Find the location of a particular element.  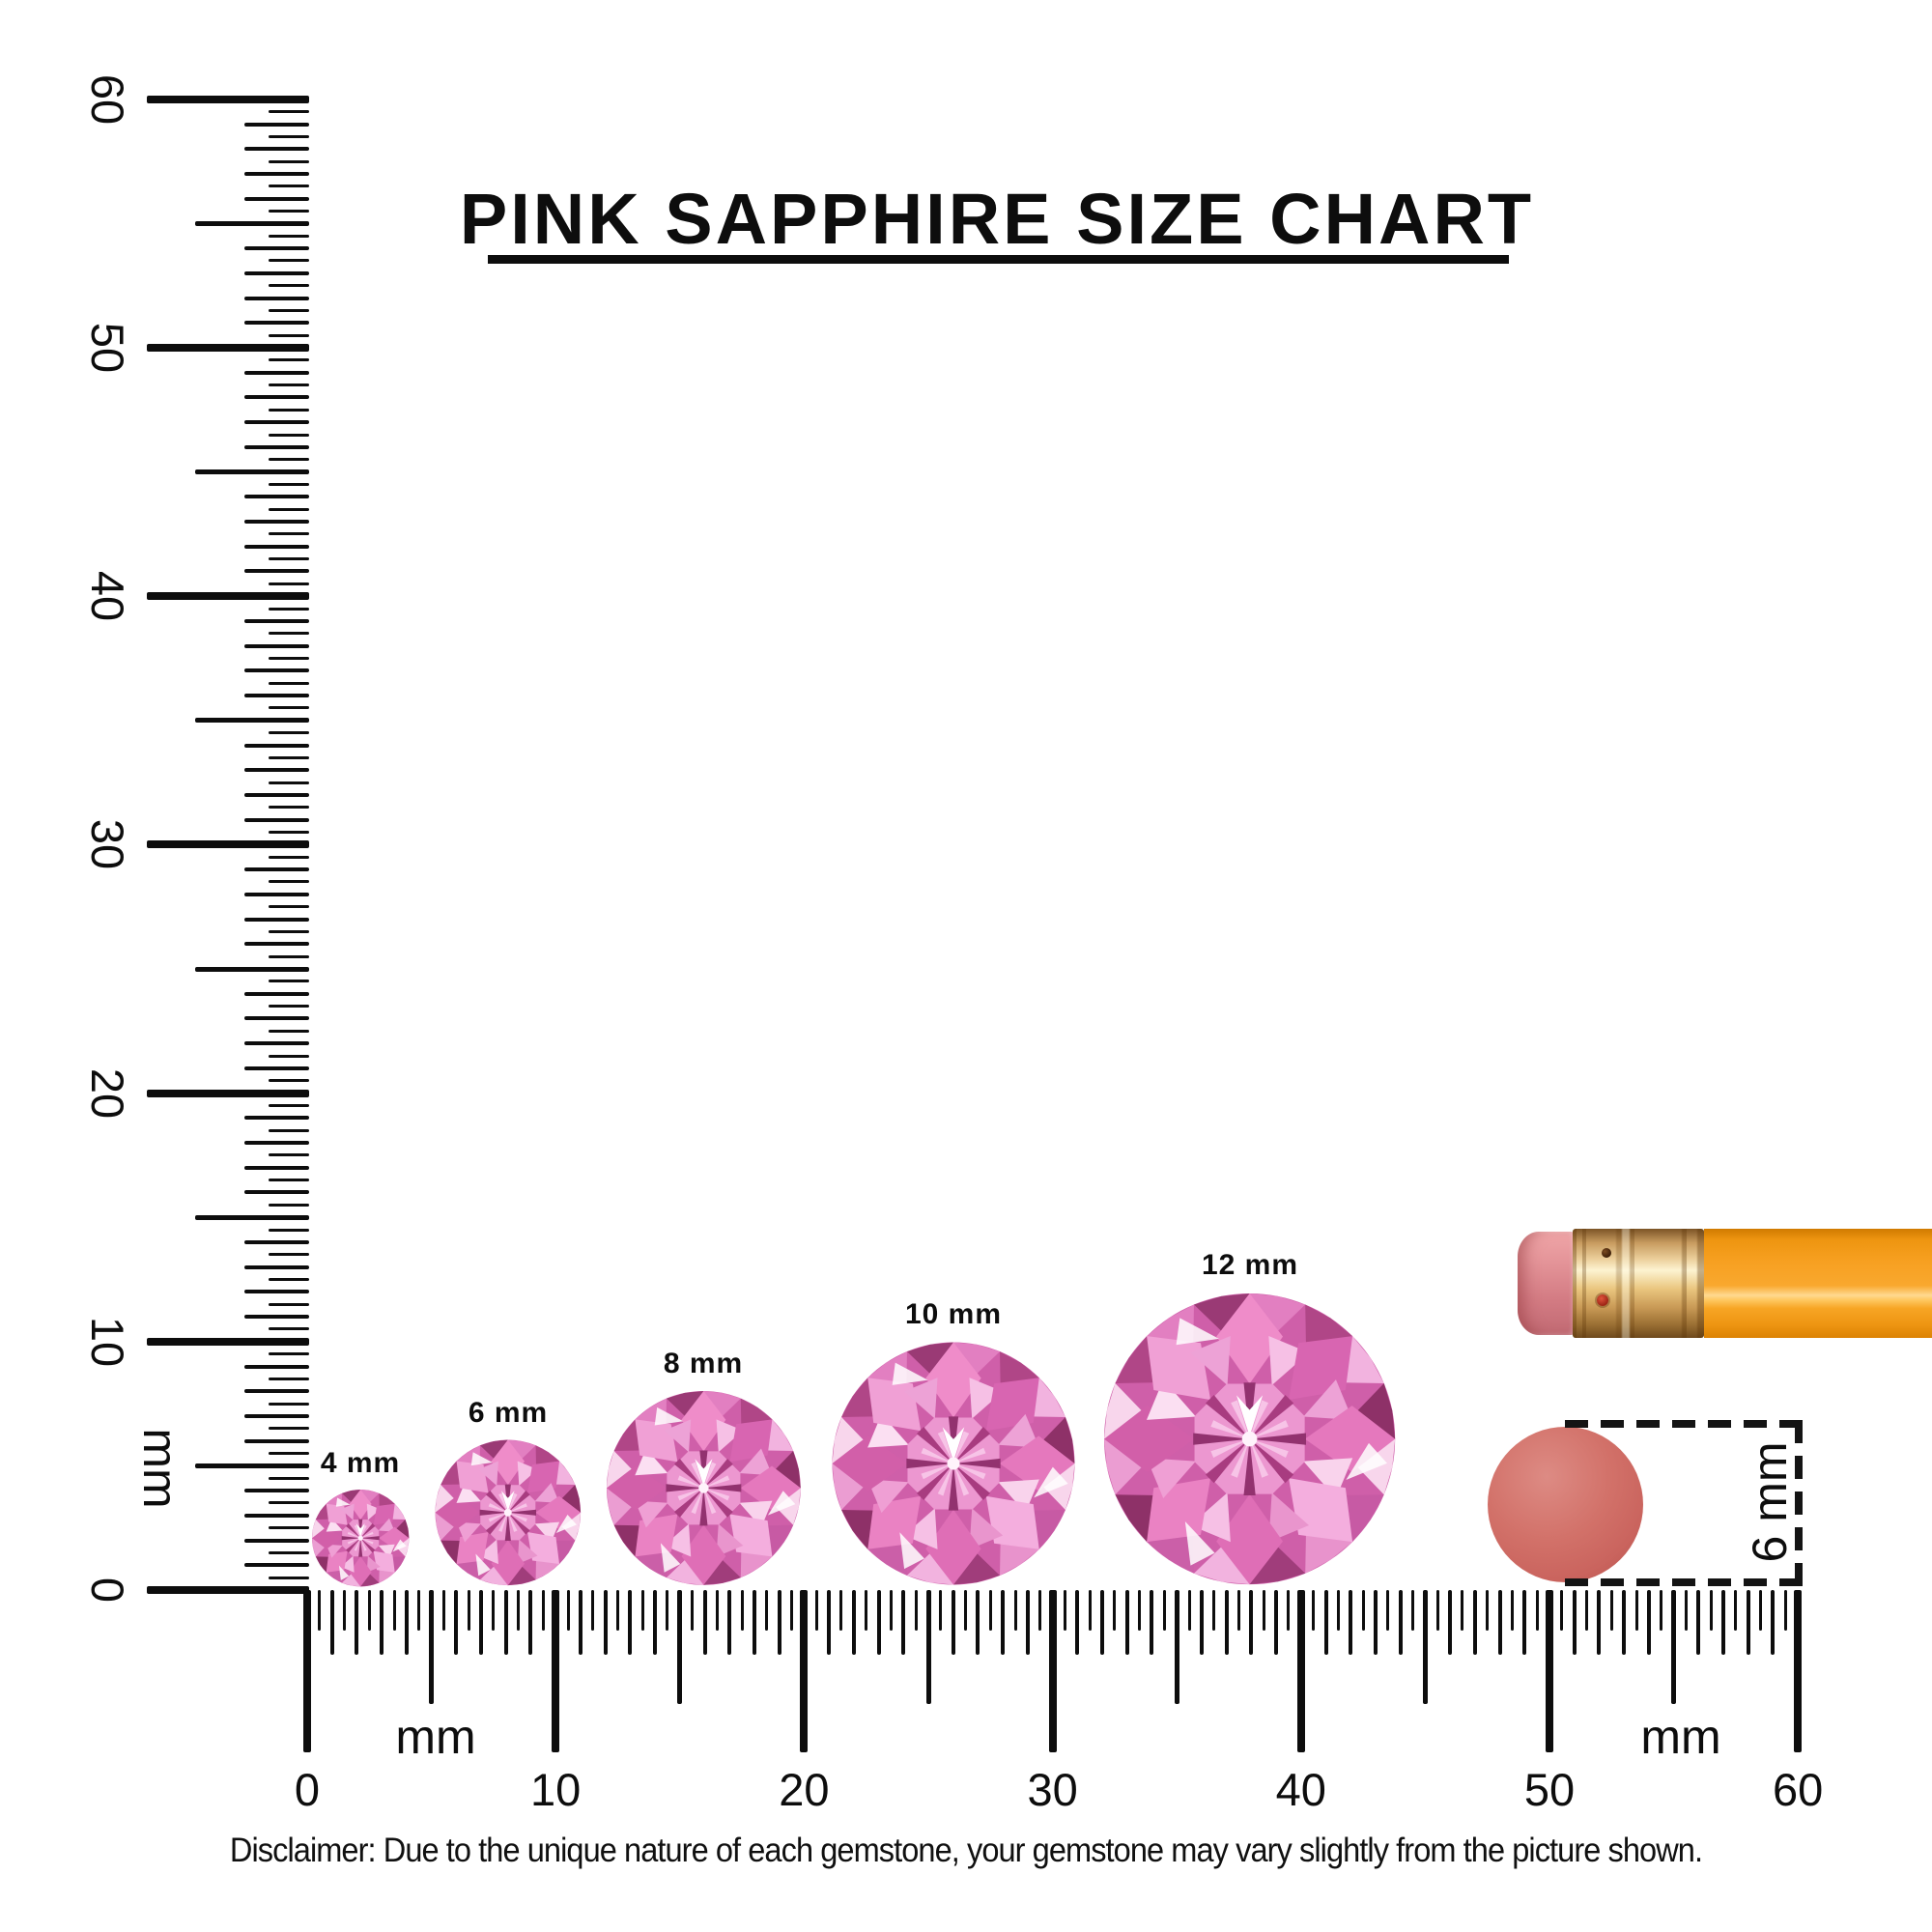

h-ruler-tick-22.5mm is located at coordinates (866, 1610).